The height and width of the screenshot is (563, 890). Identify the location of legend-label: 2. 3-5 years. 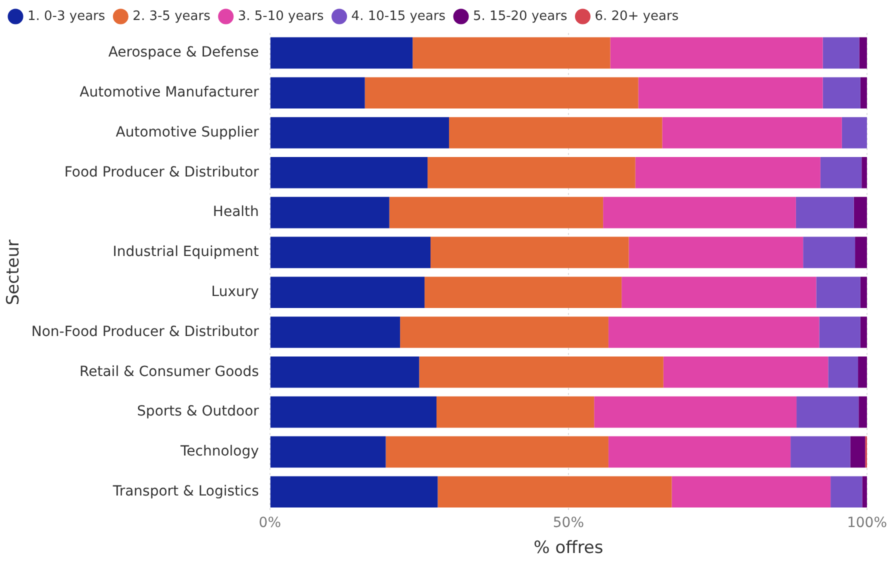
(171, 16).